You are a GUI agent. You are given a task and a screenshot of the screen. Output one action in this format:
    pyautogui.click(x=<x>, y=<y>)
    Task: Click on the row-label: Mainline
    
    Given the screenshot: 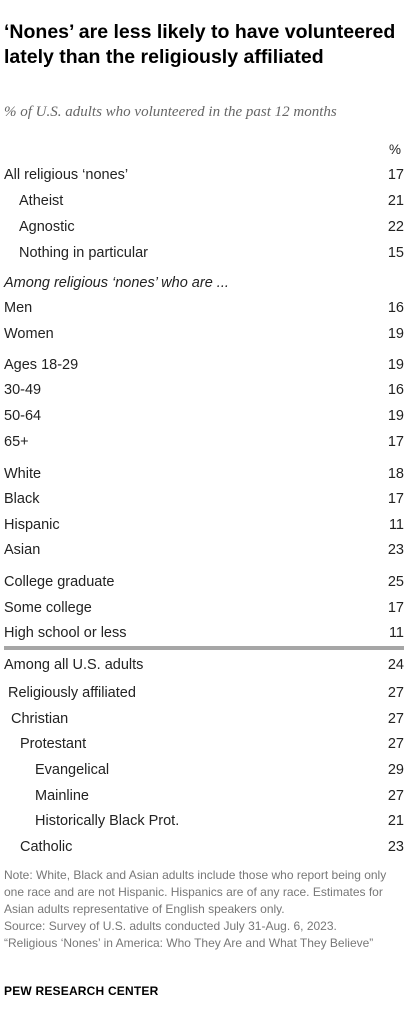 What is the action you would take?
    pyautogui.click(x=62, y=796)
    